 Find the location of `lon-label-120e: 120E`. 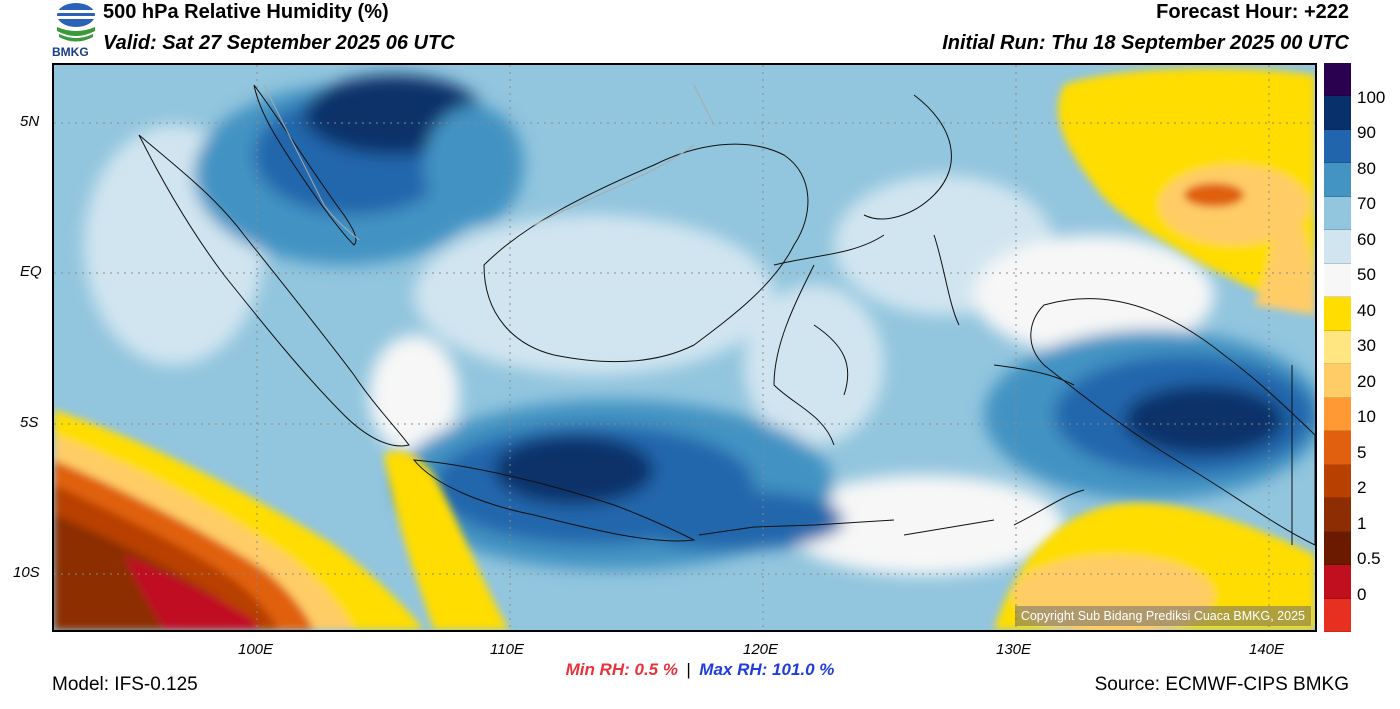

lon-label-120e: 120E is located at coordinates (761, 649).